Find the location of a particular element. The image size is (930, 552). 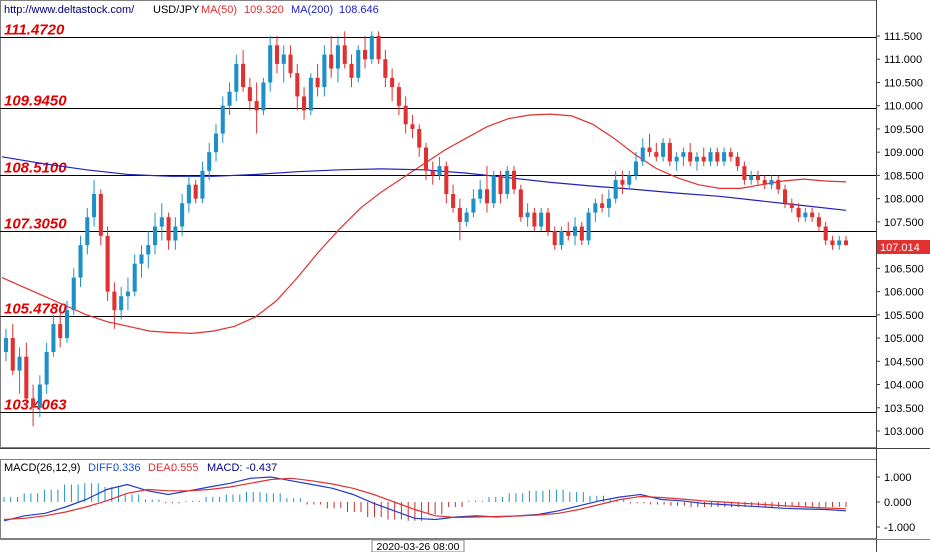

macd-params: MACD(26,12,9) is located at coordinates (42, 468).